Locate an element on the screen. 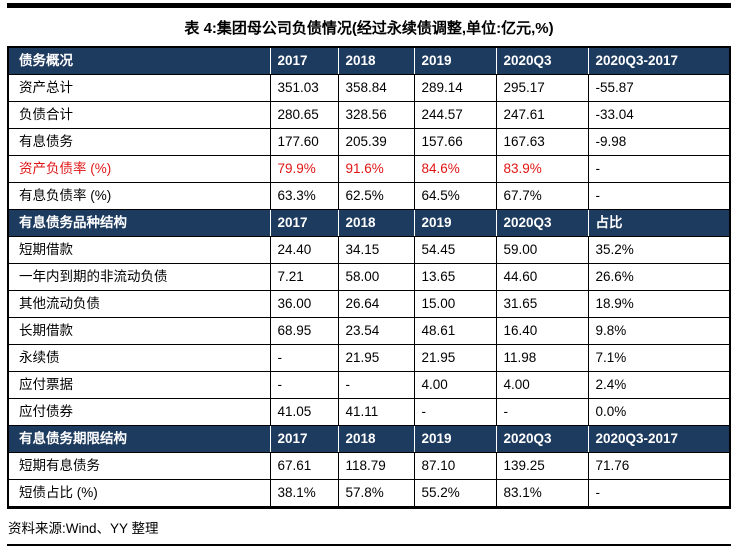 This screenshot has width=738, height=547. table-row: 有息债务 177.60 205.39 157.66 167.63 -9.98 is located at coordinates (369, 142).